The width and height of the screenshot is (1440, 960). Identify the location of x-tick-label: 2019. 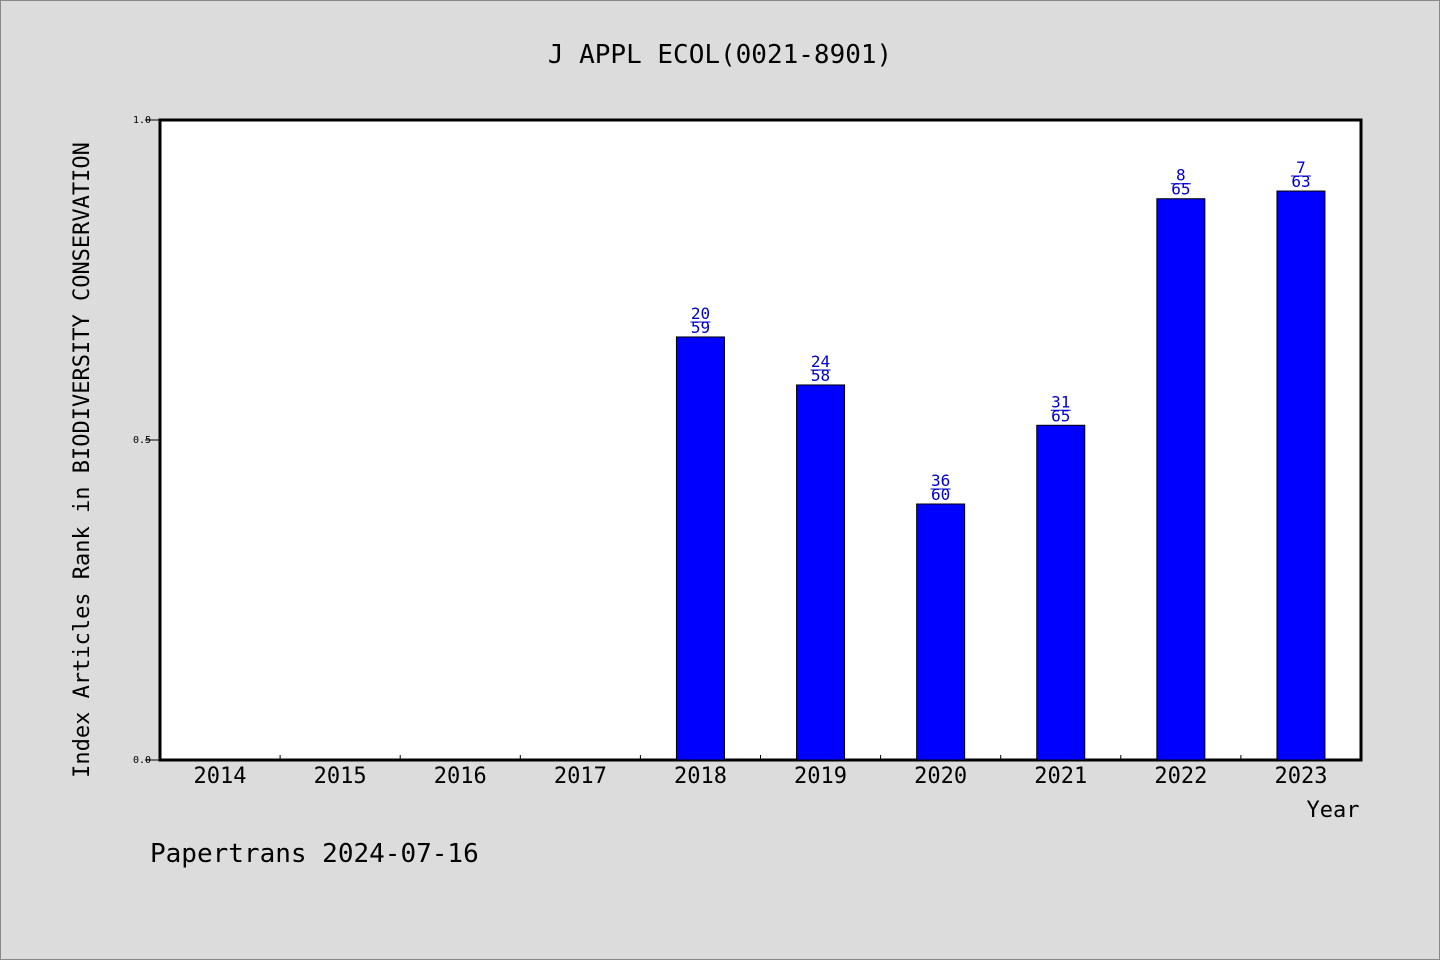
(820, 776).